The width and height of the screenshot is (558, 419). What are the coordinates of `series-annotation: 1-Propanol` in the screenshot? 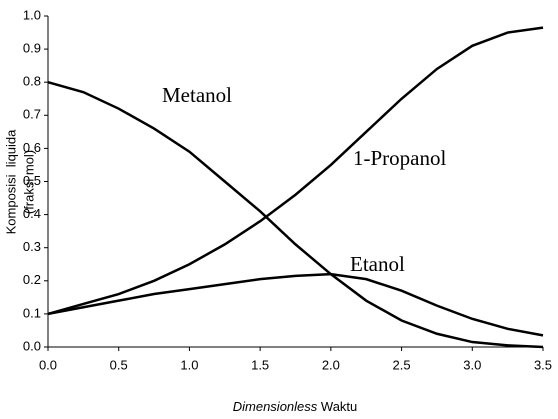 It's located at (399, 158).